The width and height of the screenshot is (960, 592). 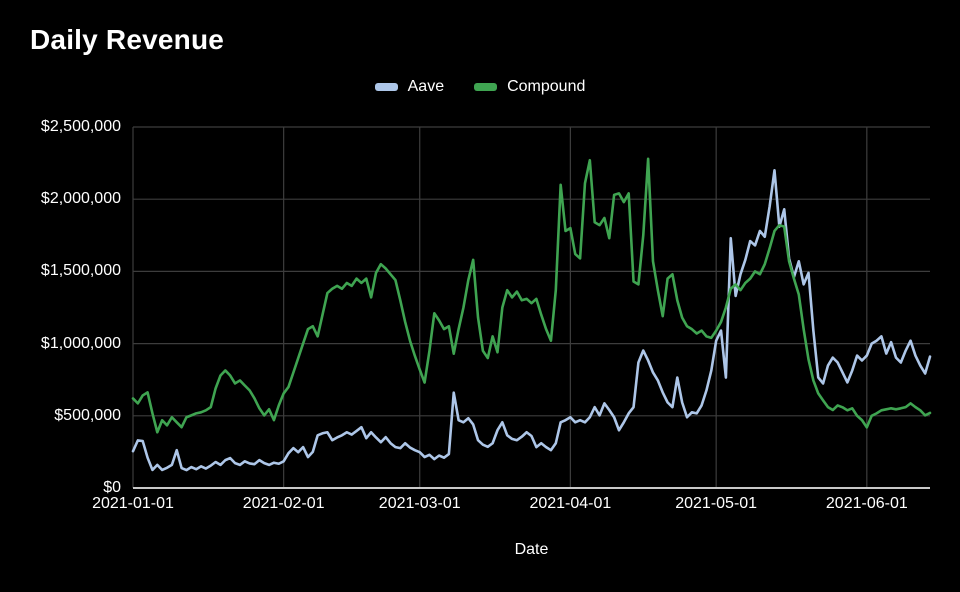 What do you see at coordinates (716, 503) in the screenshot?
I see `x-tick-label: 2021-05-01` at bounding box center [716, 503].